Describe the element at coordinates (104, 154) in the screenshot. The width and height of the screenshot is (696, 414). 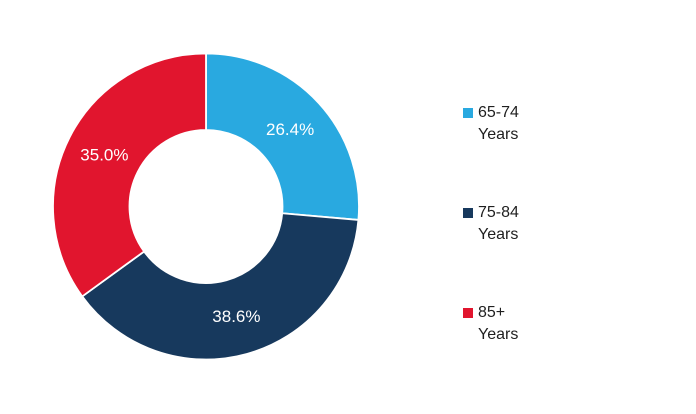
I see `slice-label-2: 35.0%` at that location.